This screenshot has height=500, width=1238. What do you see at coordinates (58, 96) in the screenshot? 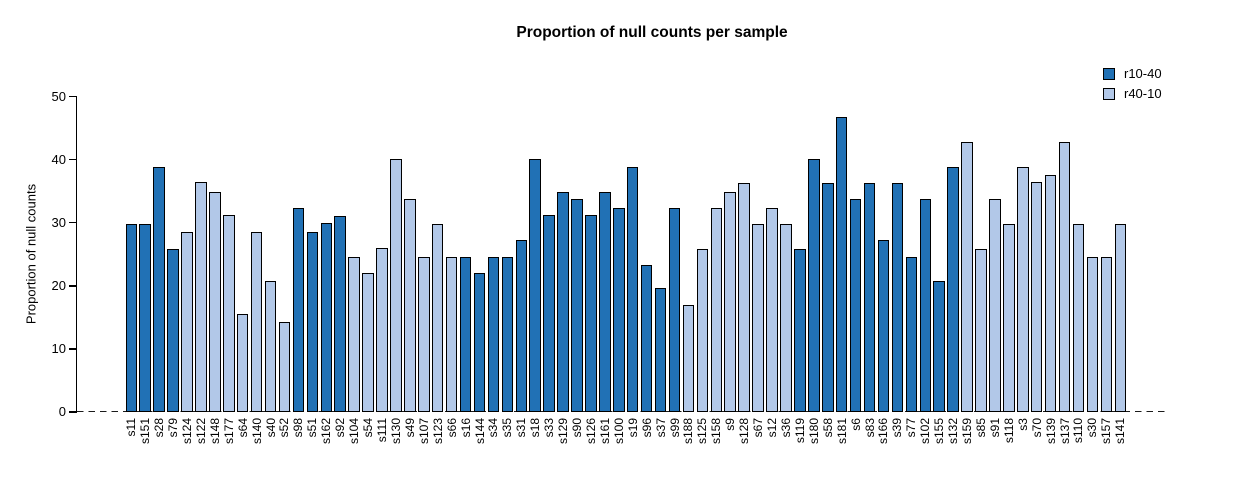
I see `y-axis-tick-label: 50` at bounding box center [58, 96].